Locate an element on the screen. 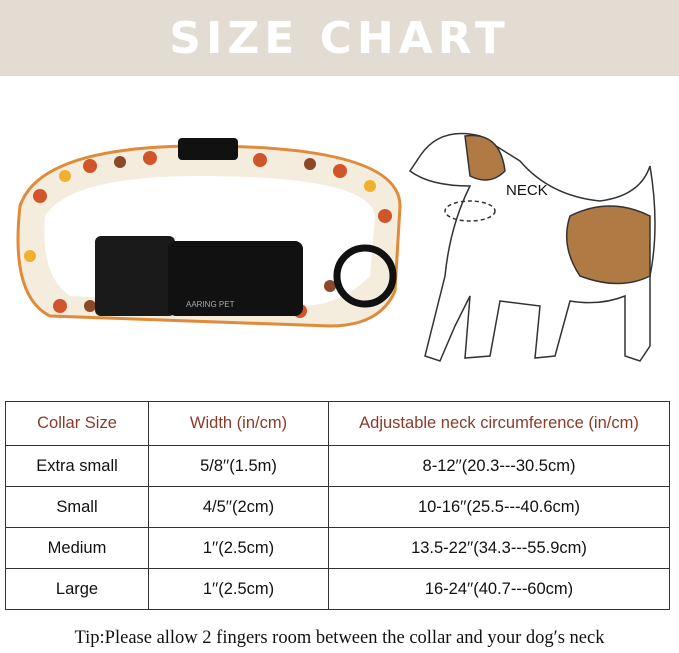 This screenshot has height=653, width=679. cell-width: 5/8′′(1.5m) is located at coordinates (238, 466).